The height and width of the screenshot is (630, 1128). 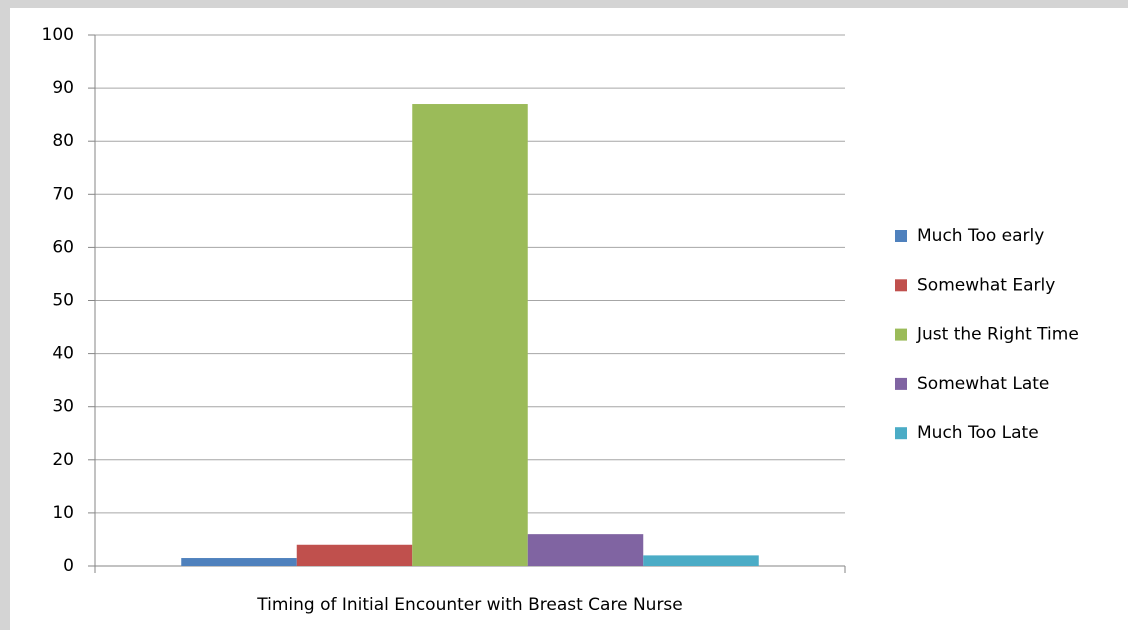 I want to click on y-tick-label: 90, so click(x=63, y=88).